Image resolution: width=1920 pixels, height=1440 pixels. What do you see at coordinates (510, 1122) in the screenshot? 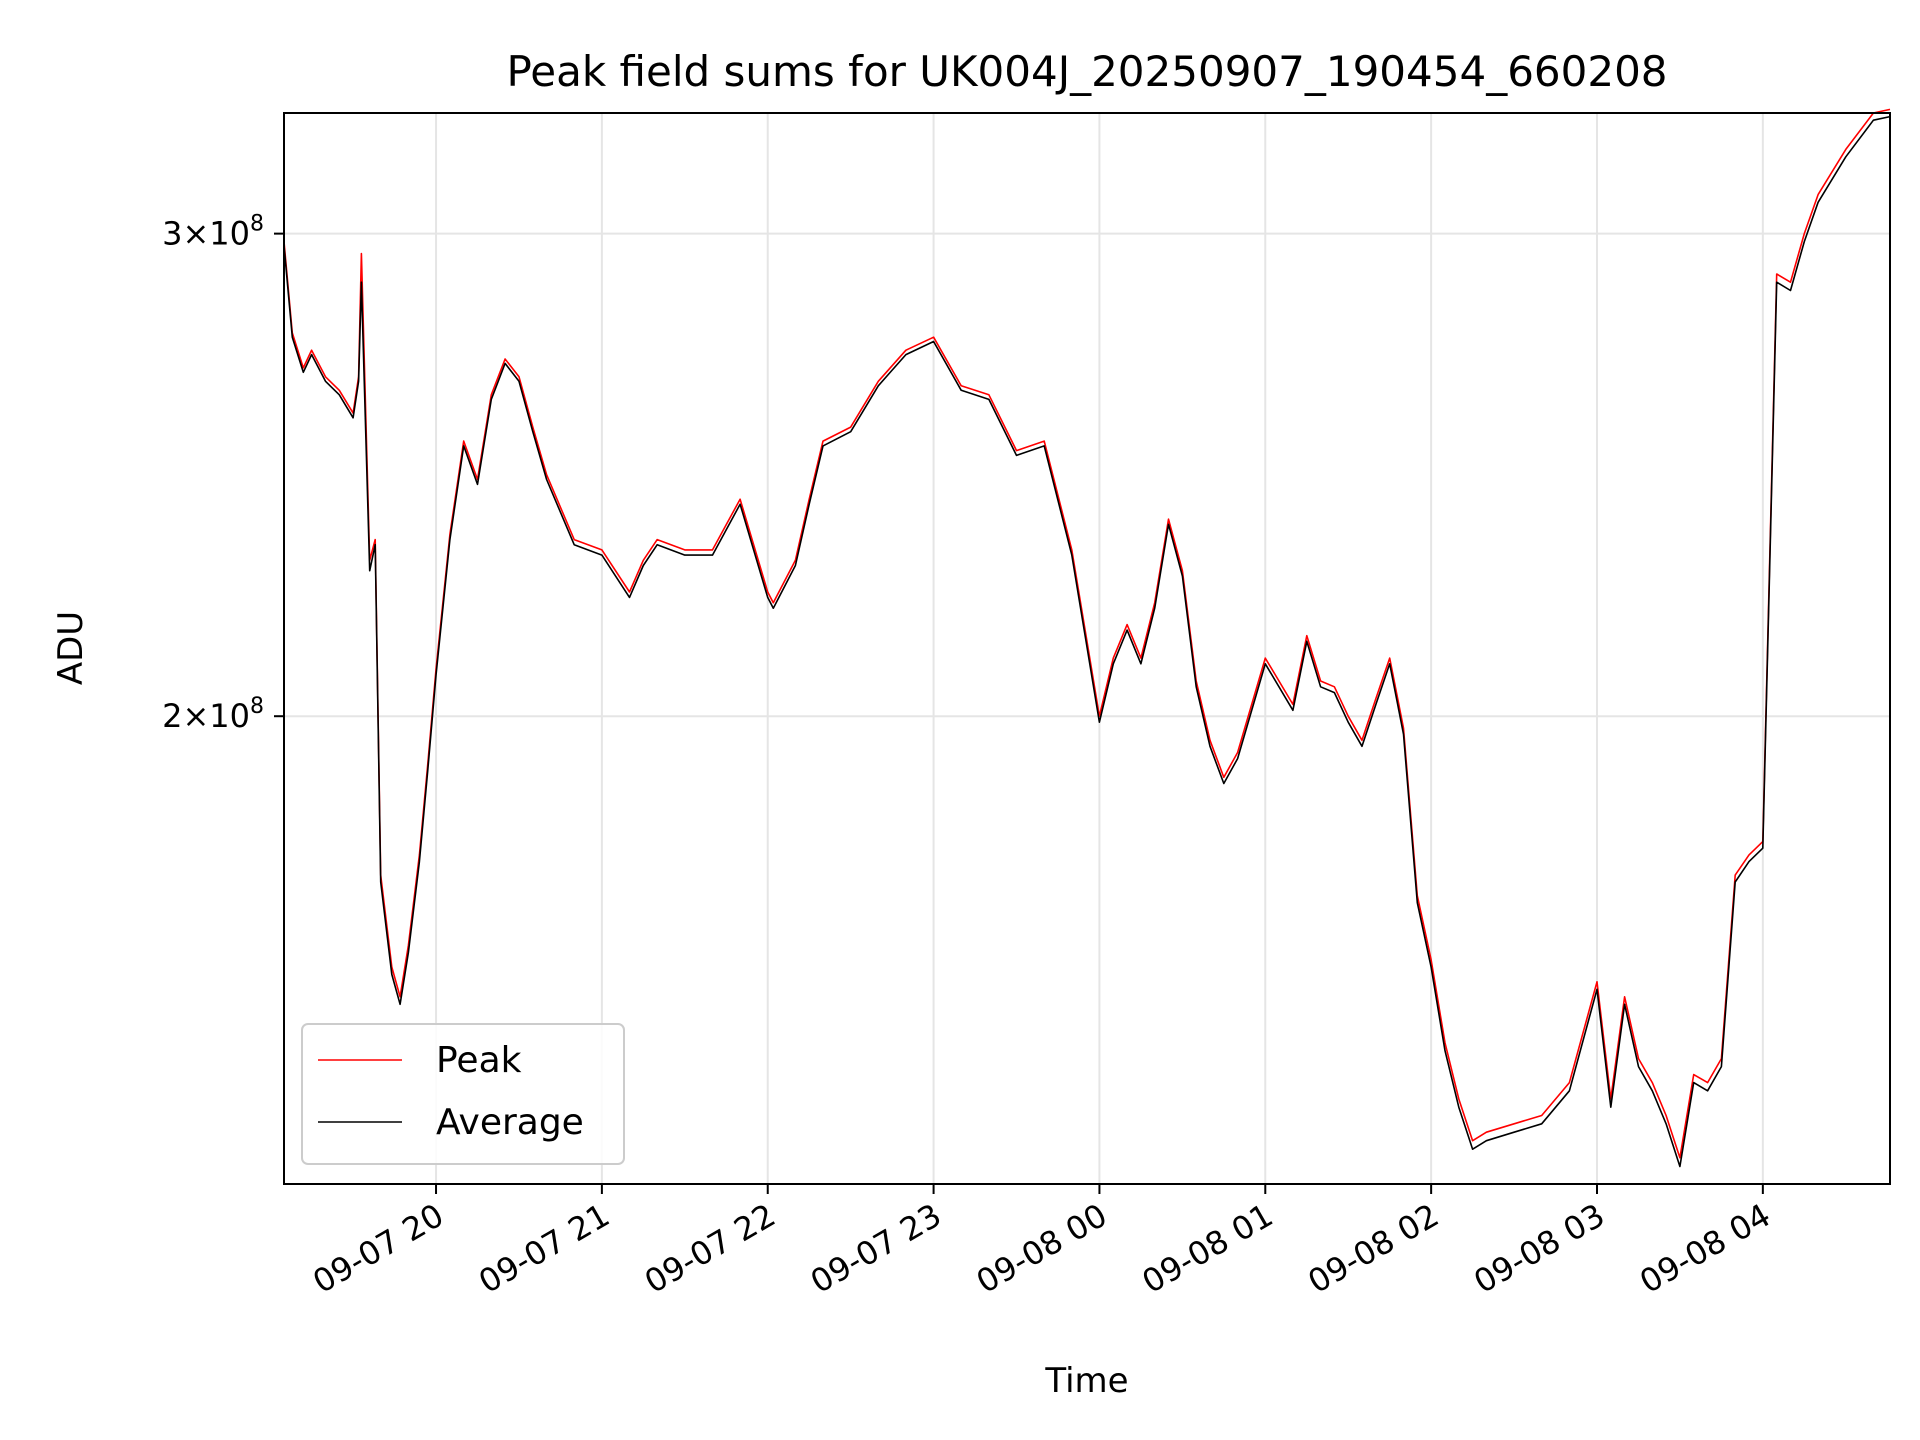
I see `legend-label-average: Average` at bounding box center [510, 1122].